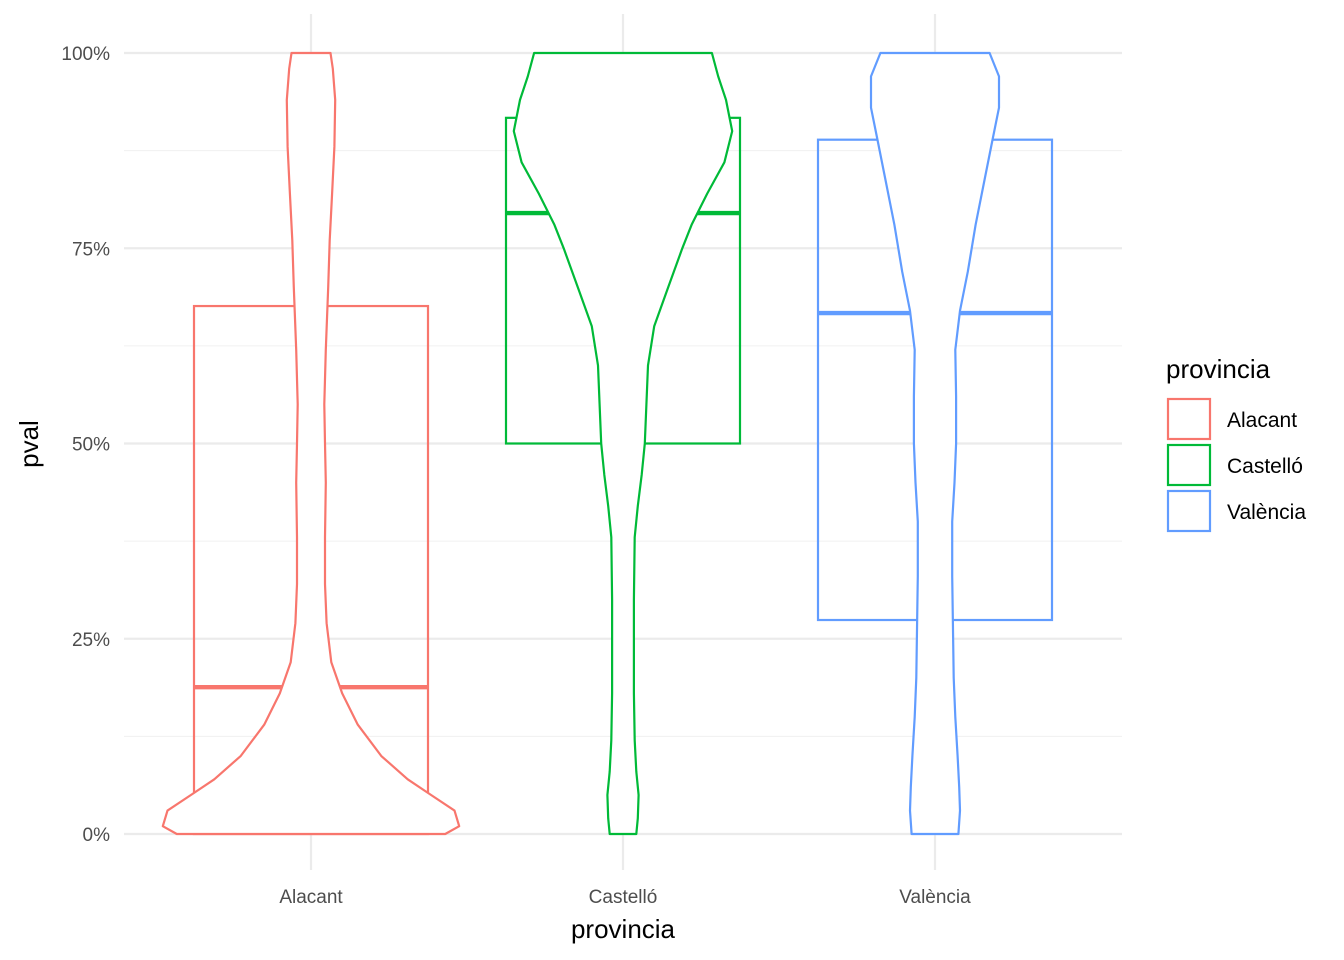 Image resolution: width=1344 pixels, height=960 pixels. Describe the element at coordinates (91, 640) in the screenshot. I see `y-tick-label: 25%` at that location.